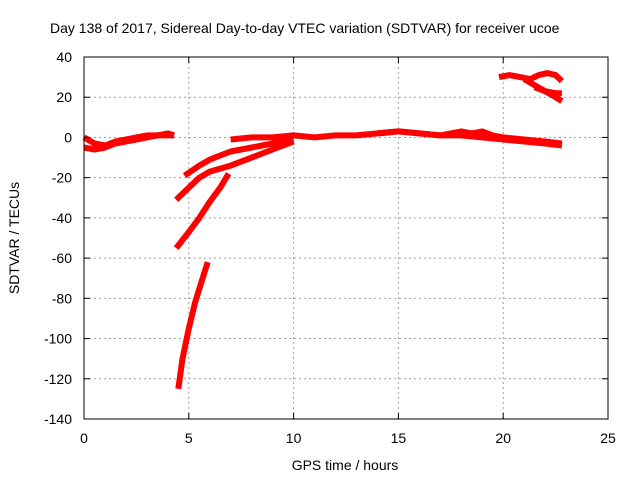  What do you see at coordinates (14, 238) in the screenshot?
I see `y-axis-label: SDTVAR / TECUs` at bounding box center [14, 238].